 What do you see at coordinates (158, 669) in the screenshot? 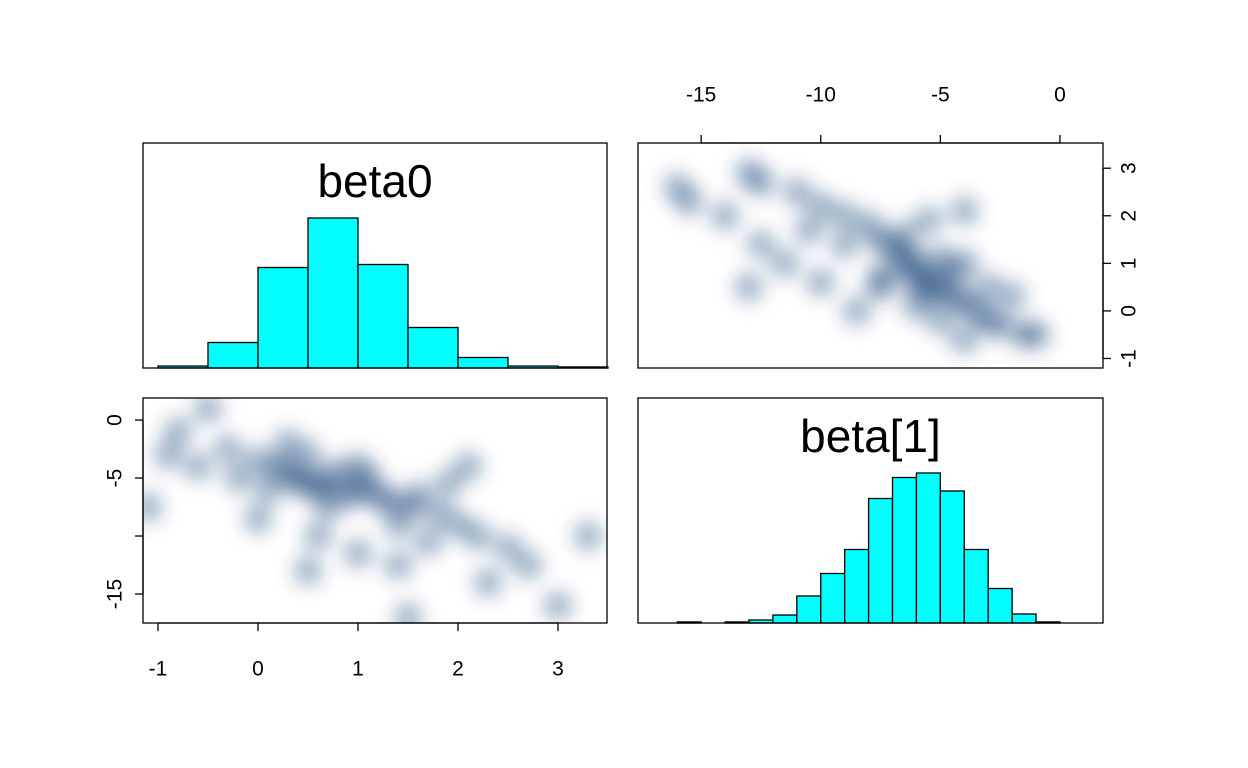
I see `x-tick-label: -1` at bounding box center [158, 669].